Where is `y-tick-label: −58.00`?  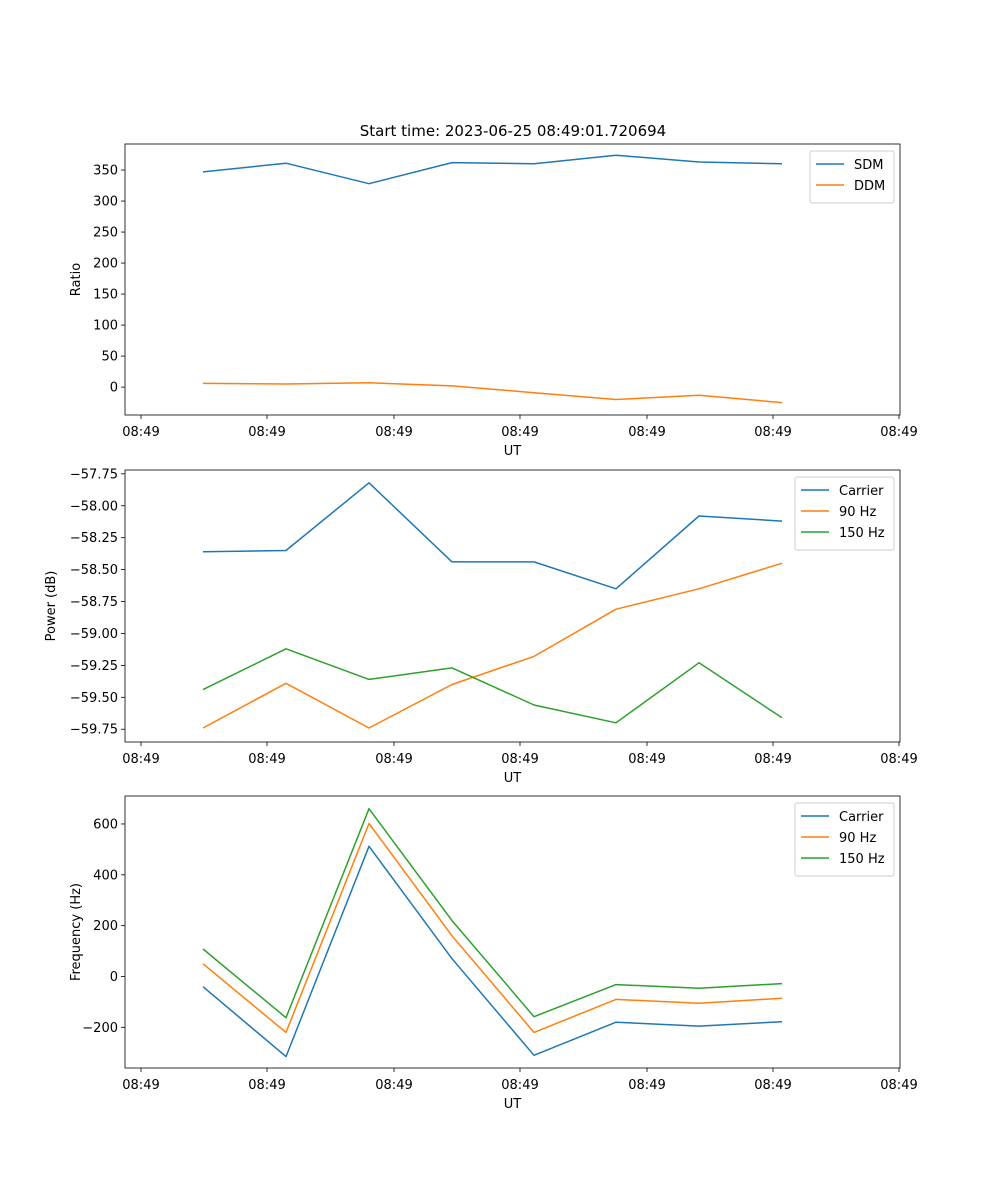
y-tick-label: −58.00 is located at coordinates (94, 506).